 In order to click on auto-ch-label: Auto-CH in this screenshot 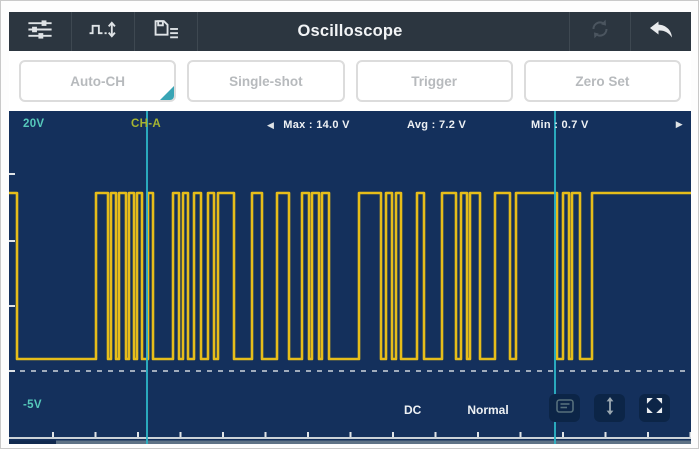, I will do `click(97, 81)`.